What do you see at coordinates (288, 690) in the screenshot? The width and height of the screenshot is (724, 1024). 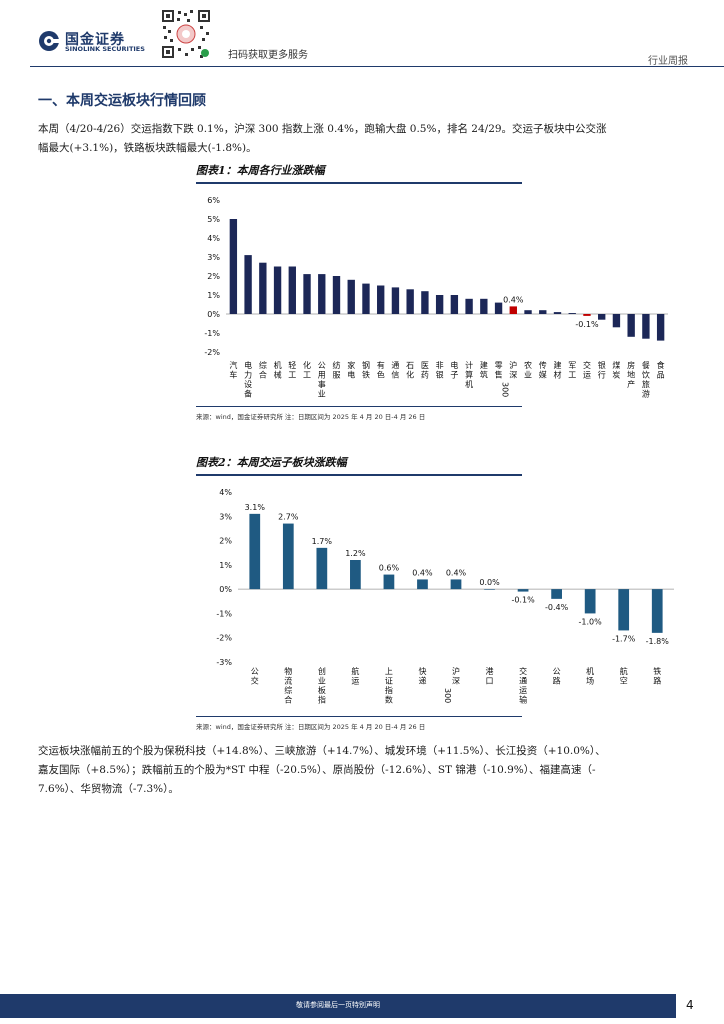 I see `x-tick-label-物流综合-char: 综` at bounding box center [288, 690].